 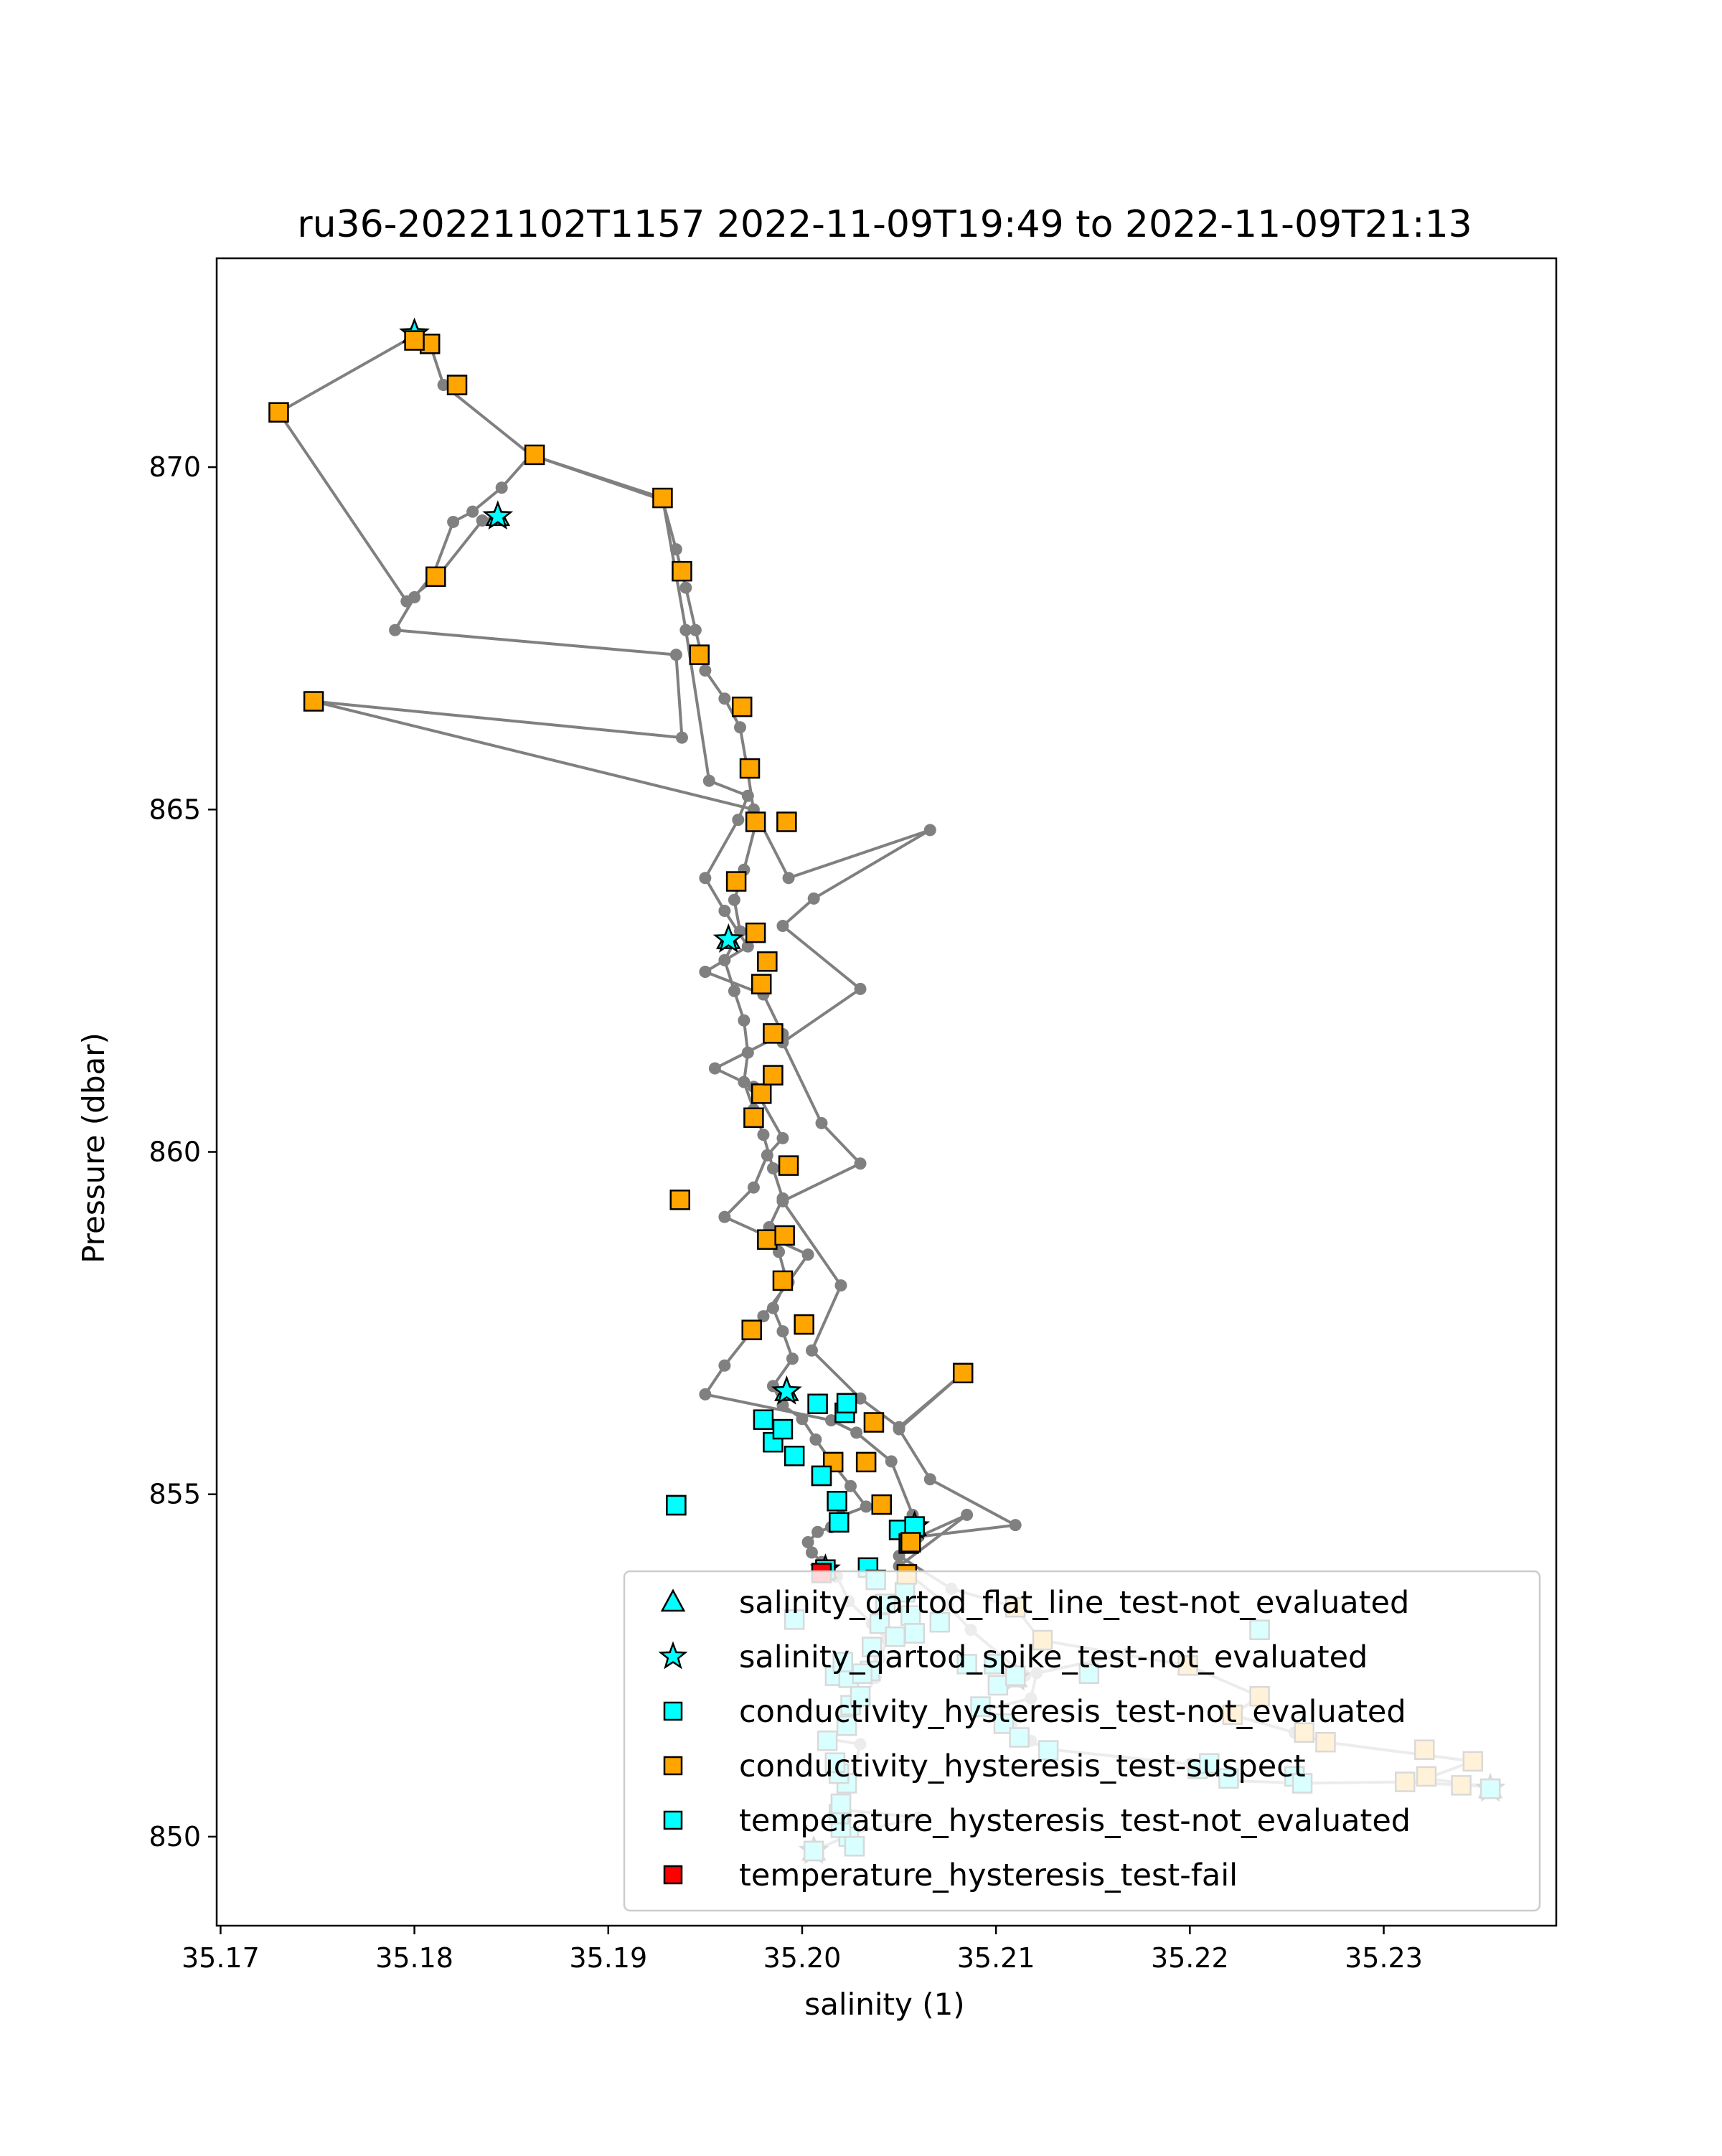 What do you see at coordinates (608, 1958) in the screenshot?
I see `x-tick-label: 35.19` at bounding box center [608, 1958].